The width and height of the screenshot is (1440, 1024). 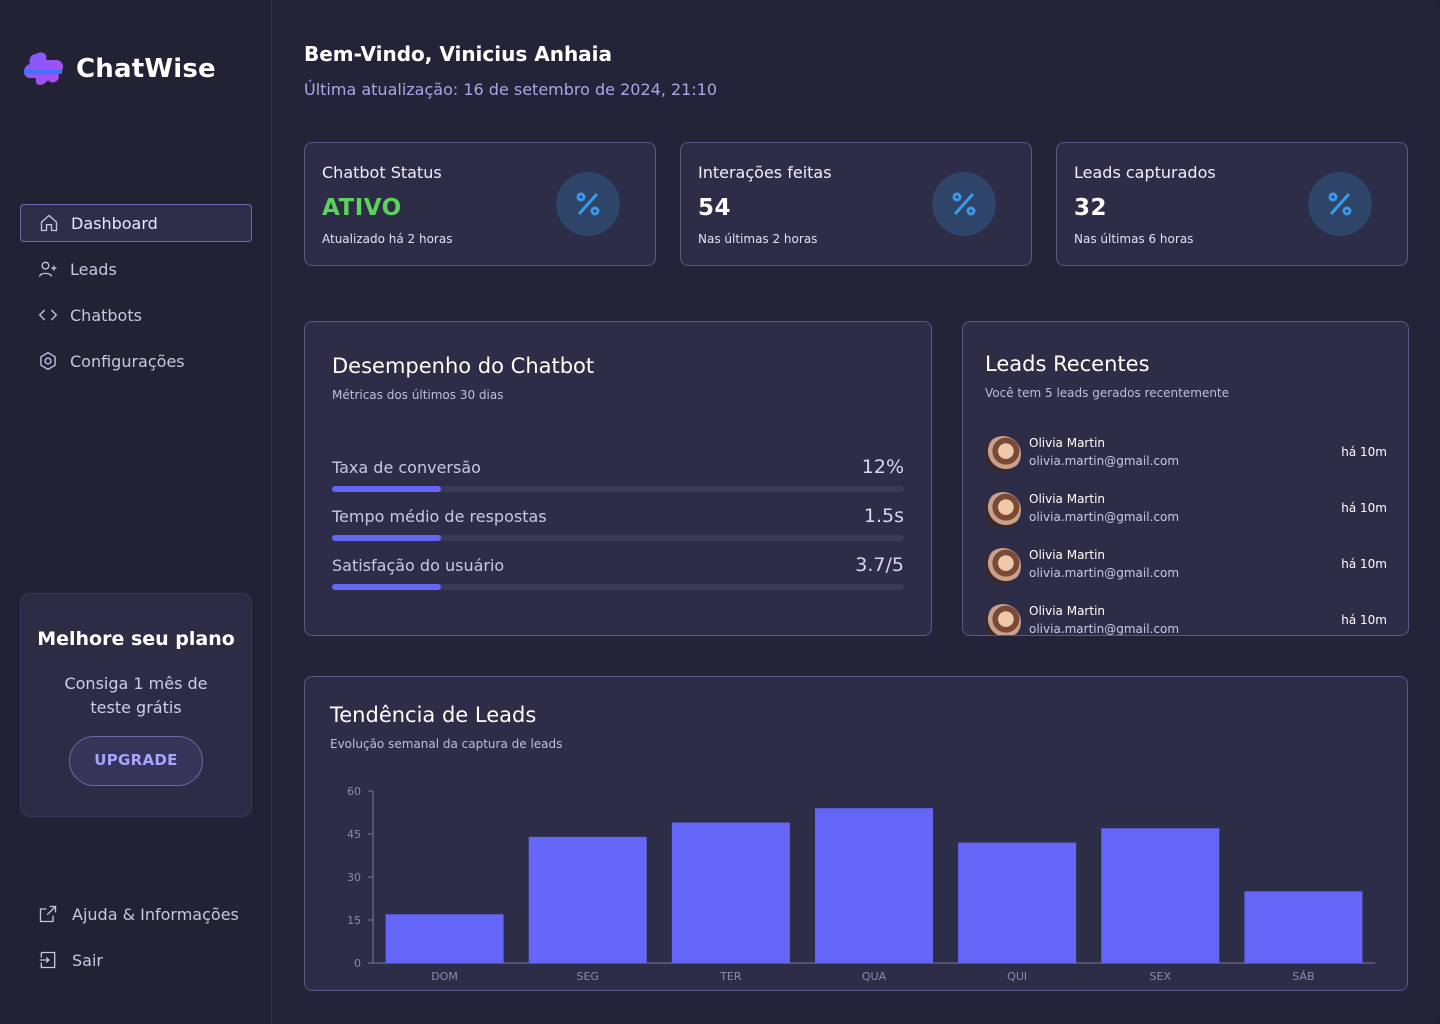 I want to click on x-tick-label: TER, so click(x=730, y=976).